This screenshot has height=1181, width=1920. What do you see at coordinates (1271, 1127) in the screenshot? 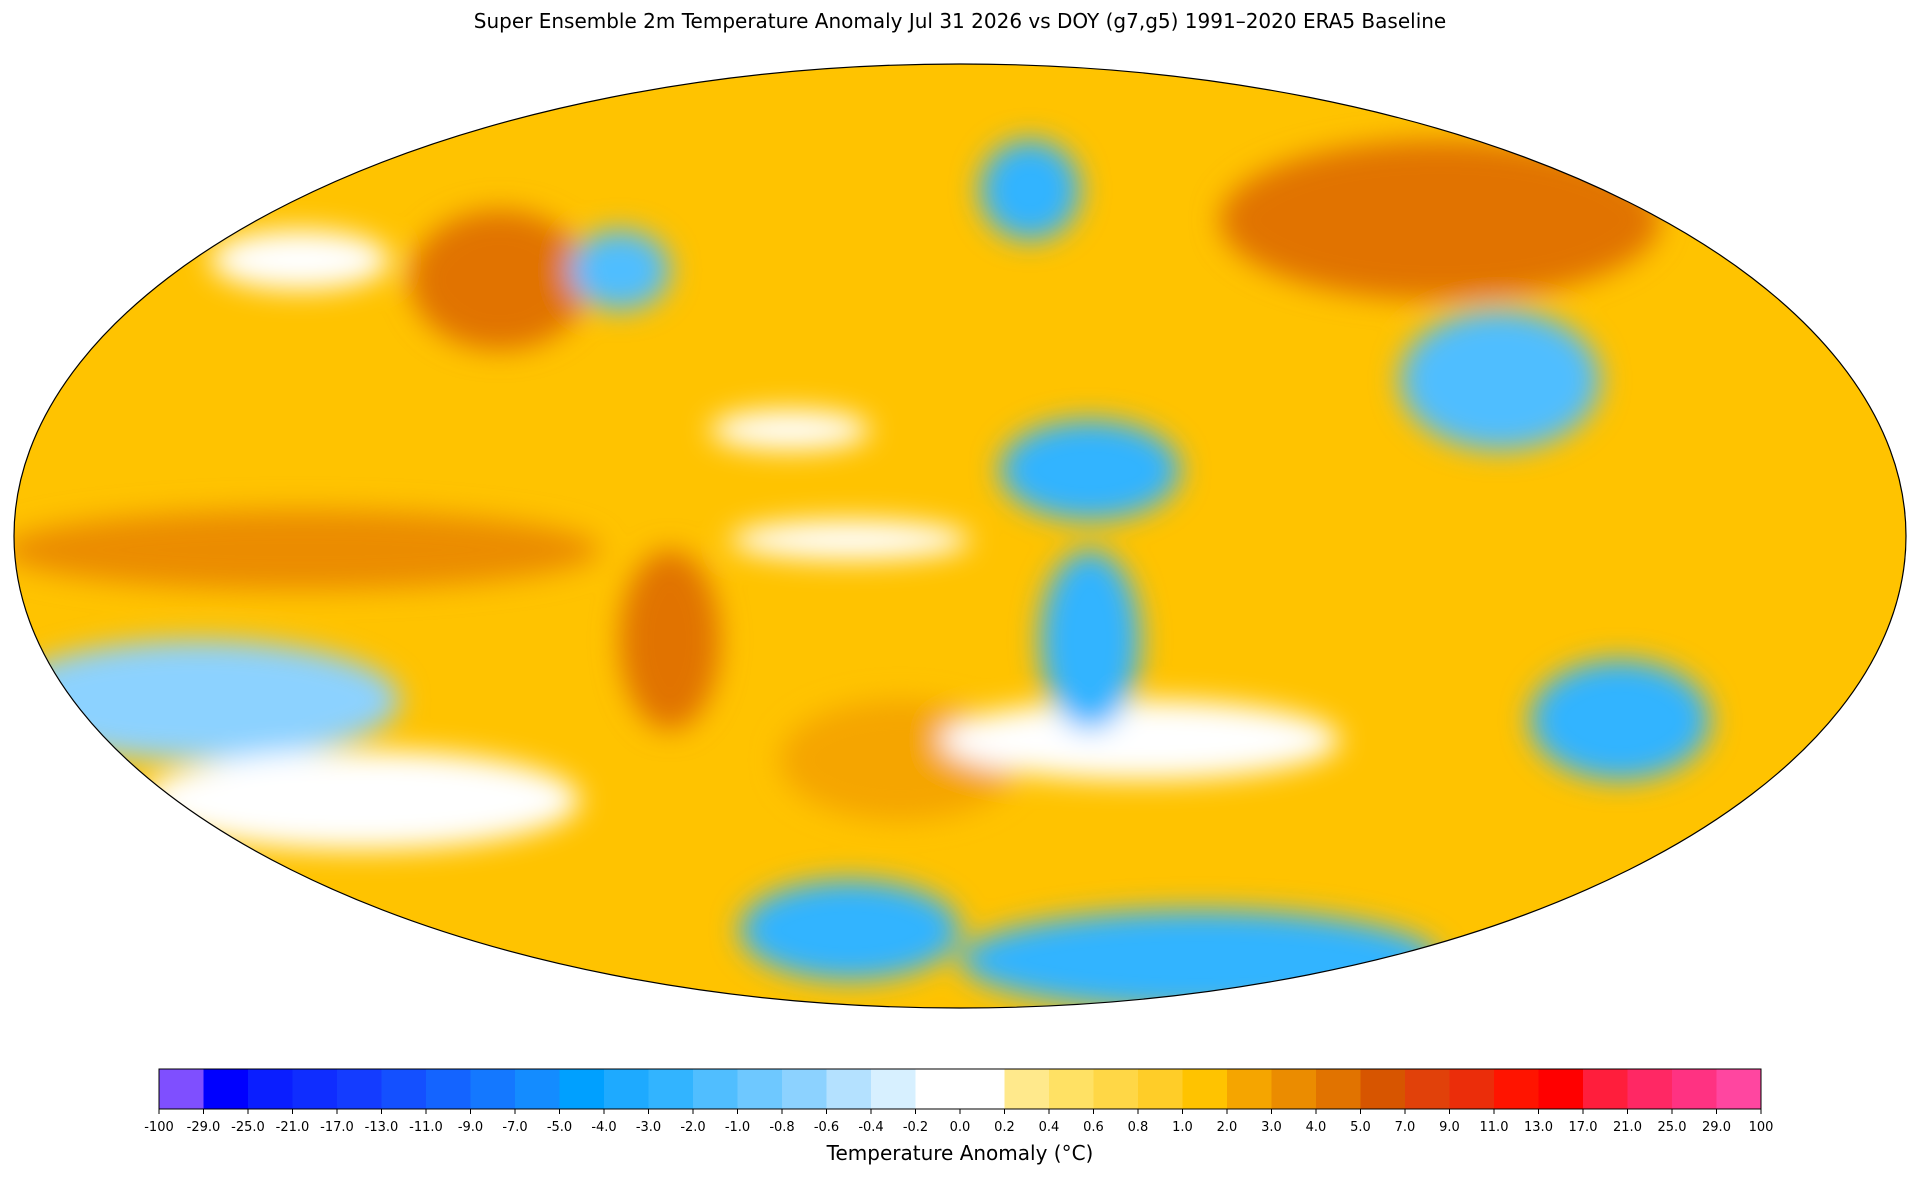
I see `colorbar-tick-label: 3.0` at bounding box center [1271, 1127].